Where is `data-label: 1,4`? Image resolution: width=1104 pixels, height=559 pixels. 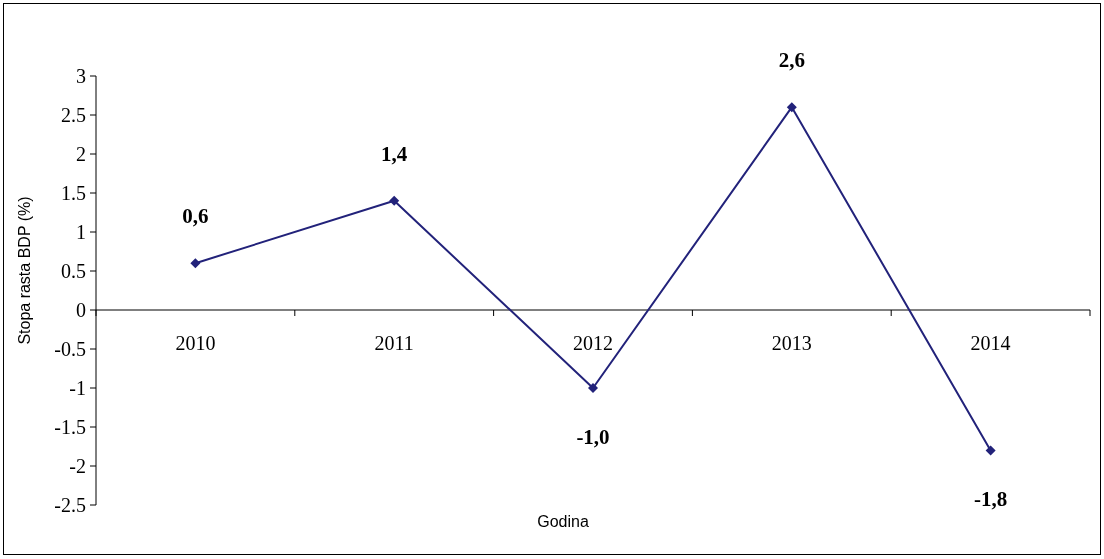
data-label: 1,4 is located at coordinates (394, 153).